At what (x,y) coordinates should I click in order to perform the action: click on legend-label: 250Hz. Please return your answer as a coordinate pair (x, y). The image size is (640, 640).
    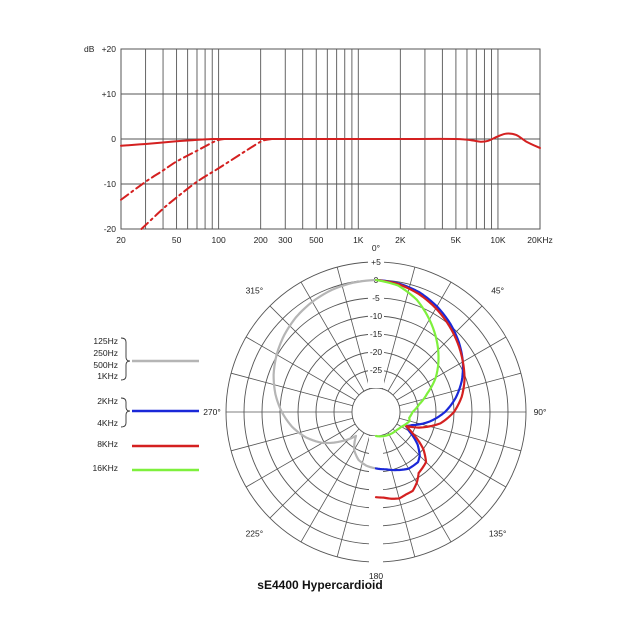
    Looking at the image, I should click on (105, 353).